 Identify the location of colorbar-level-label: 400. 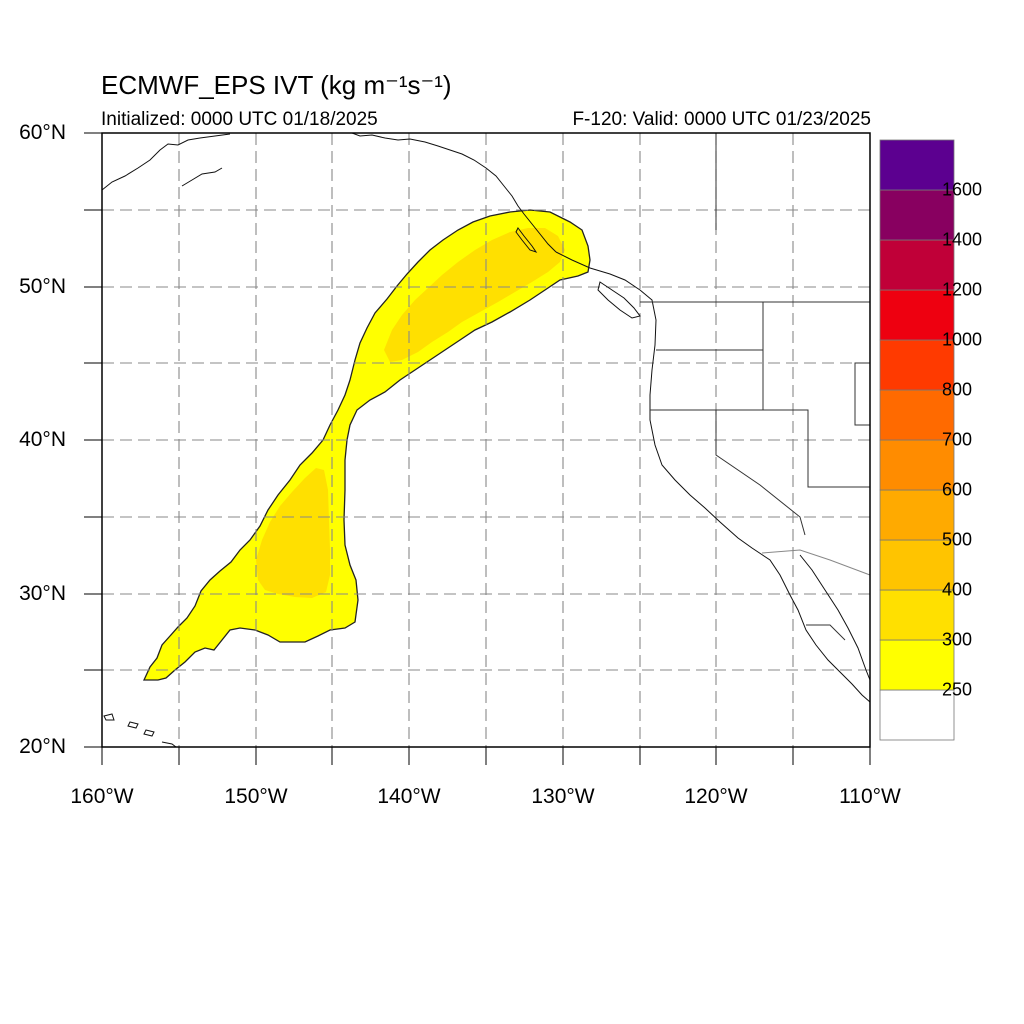
(957, 589).